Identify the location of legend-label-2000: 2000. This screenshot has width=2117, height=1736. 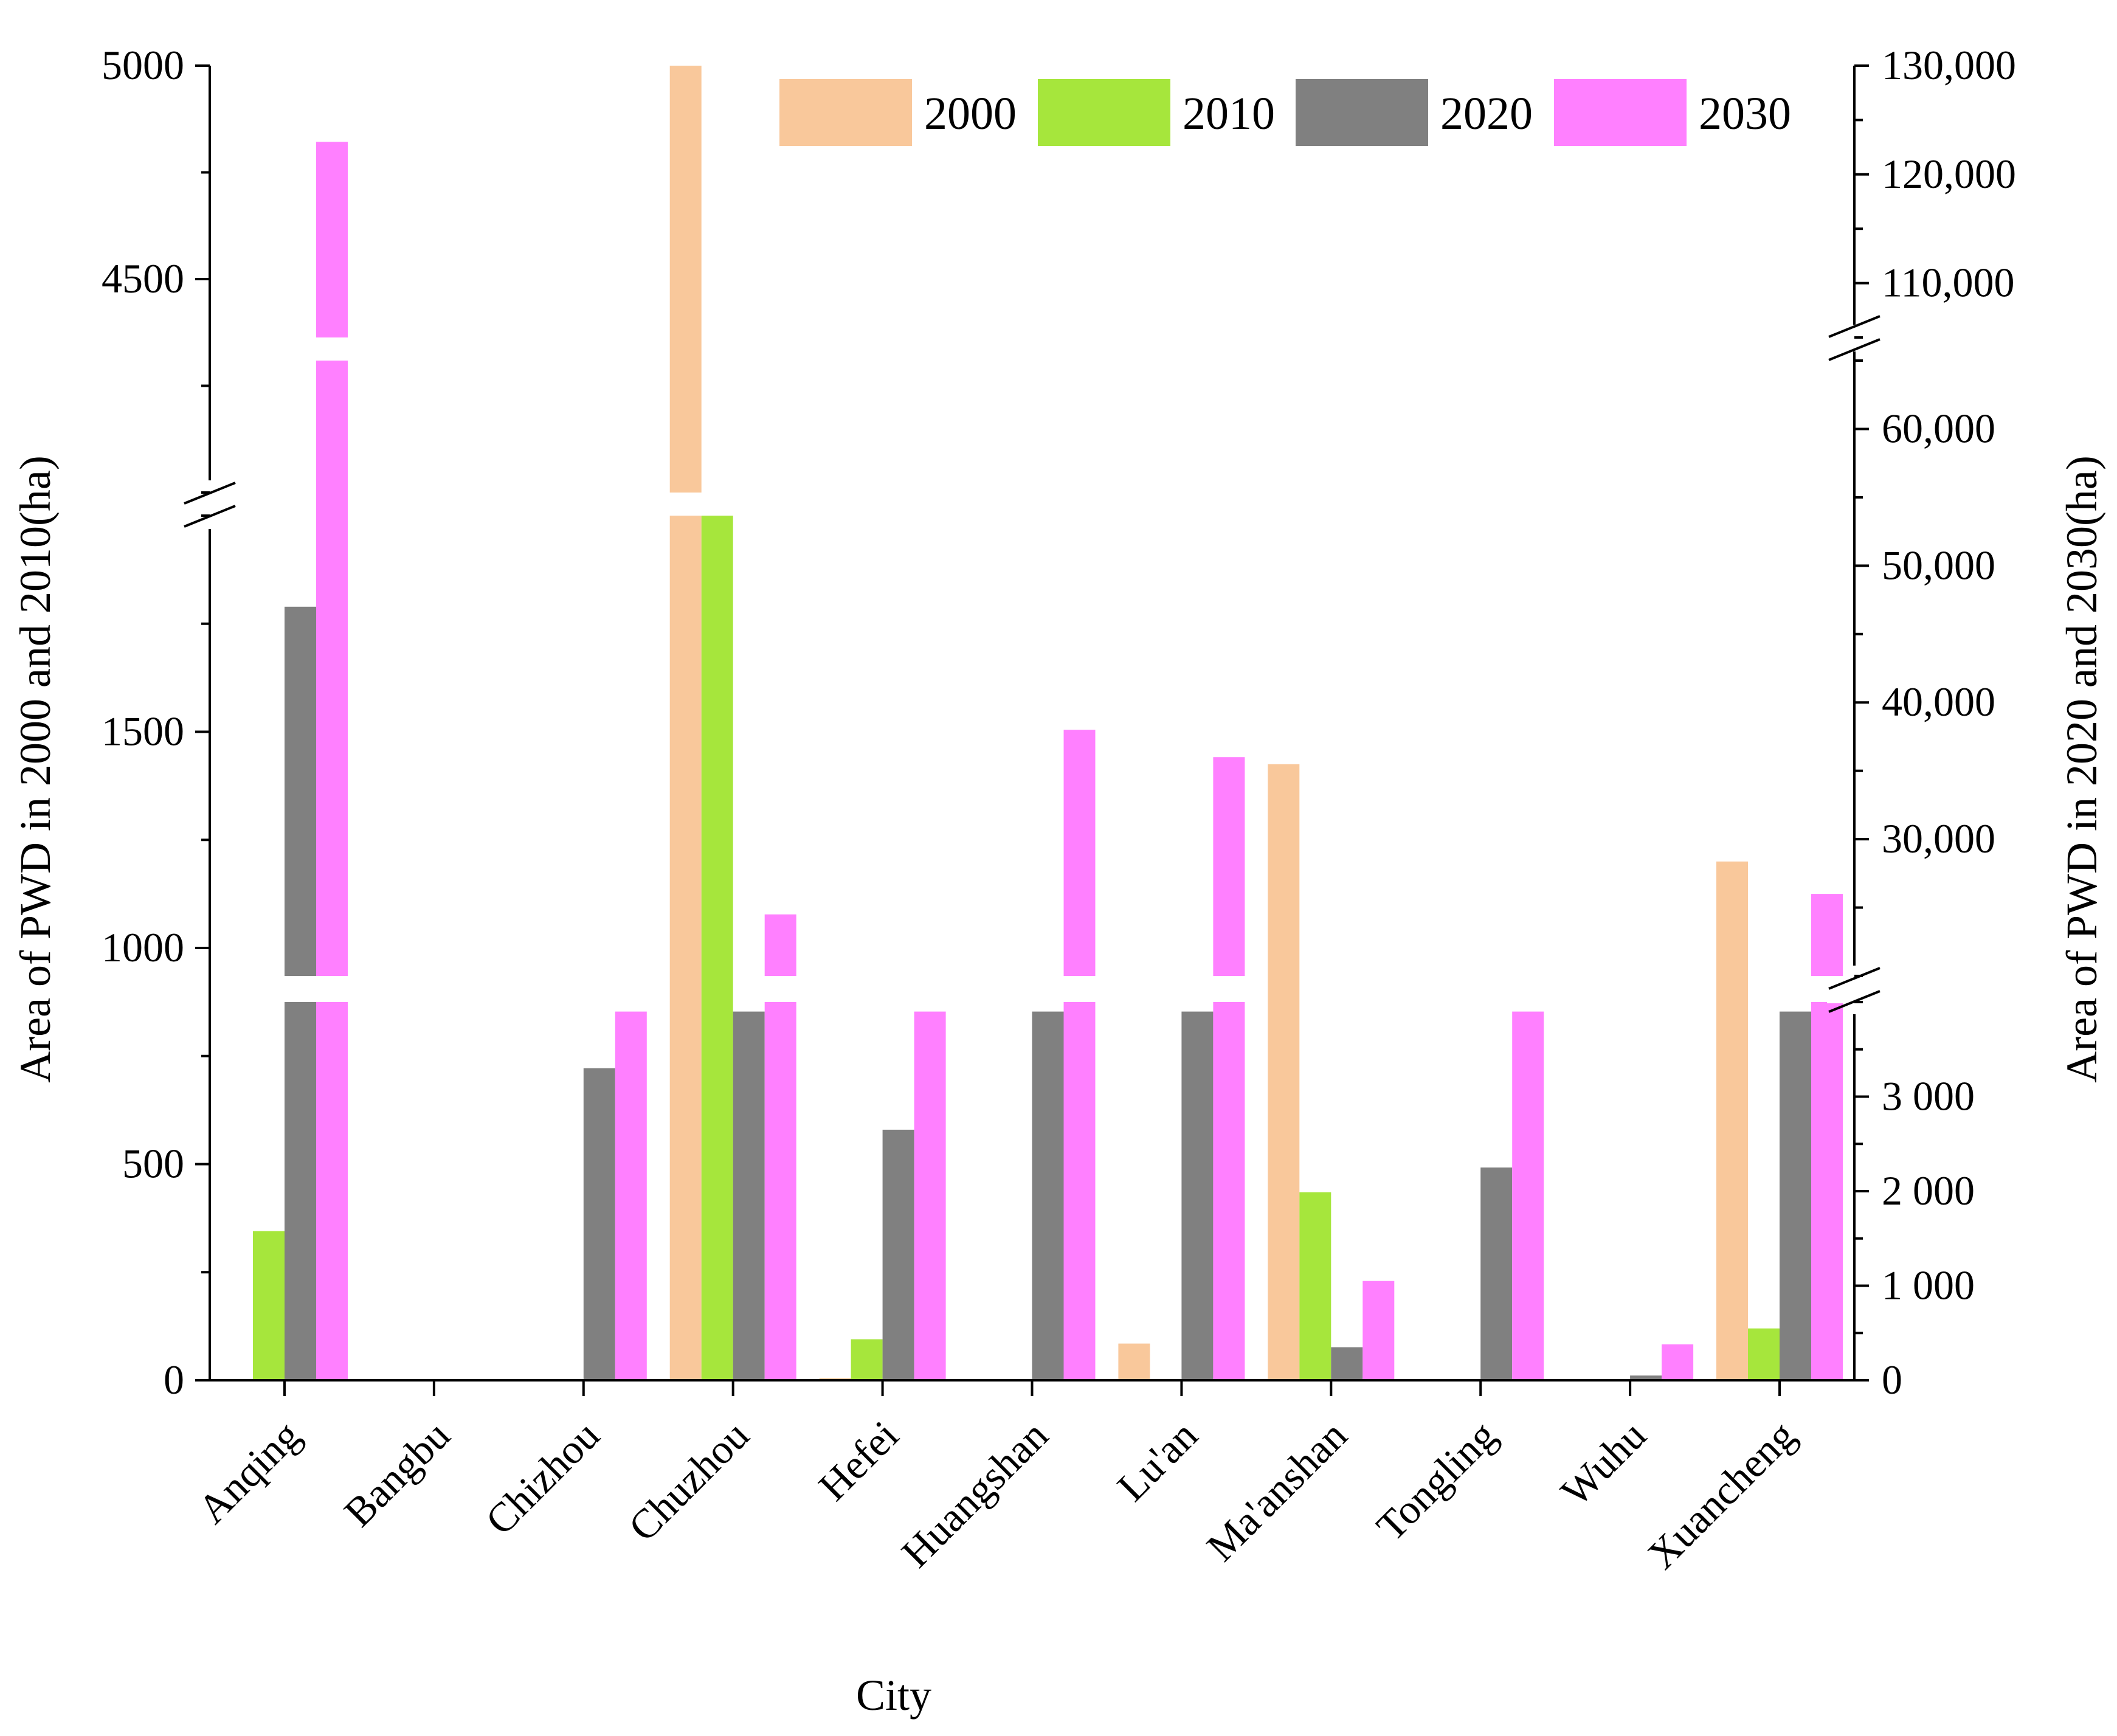
(971, 113).